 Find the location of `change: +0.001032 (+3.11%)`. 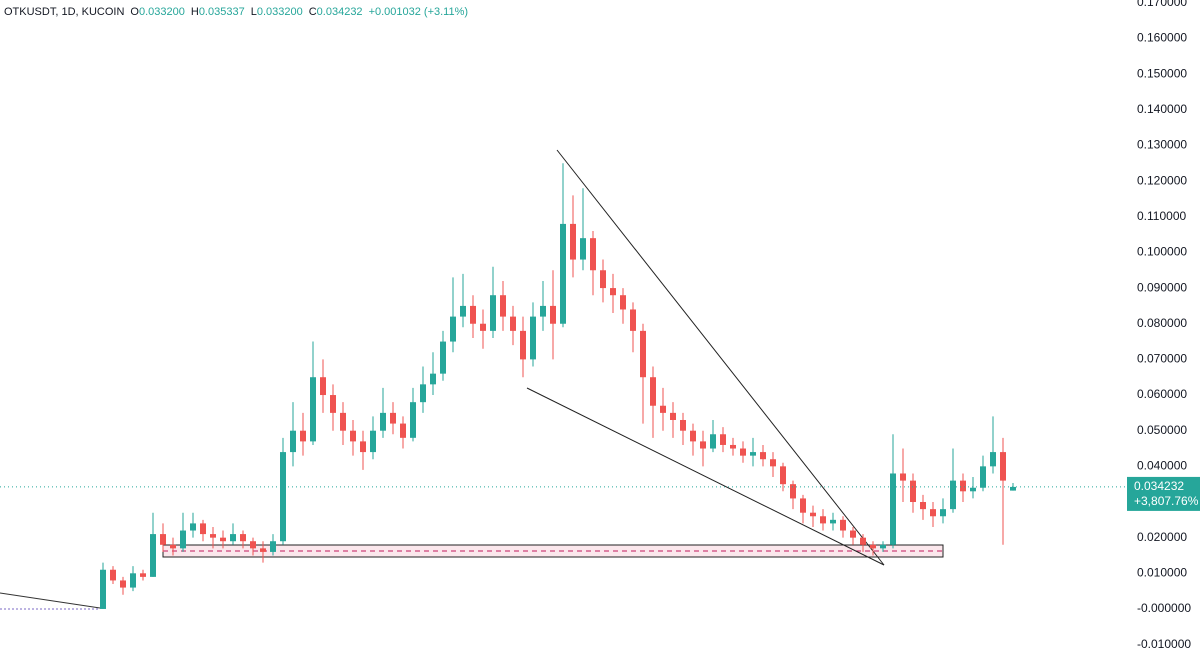

change: +0.001032 (+3.11%) is located at coordinates (418, 12).